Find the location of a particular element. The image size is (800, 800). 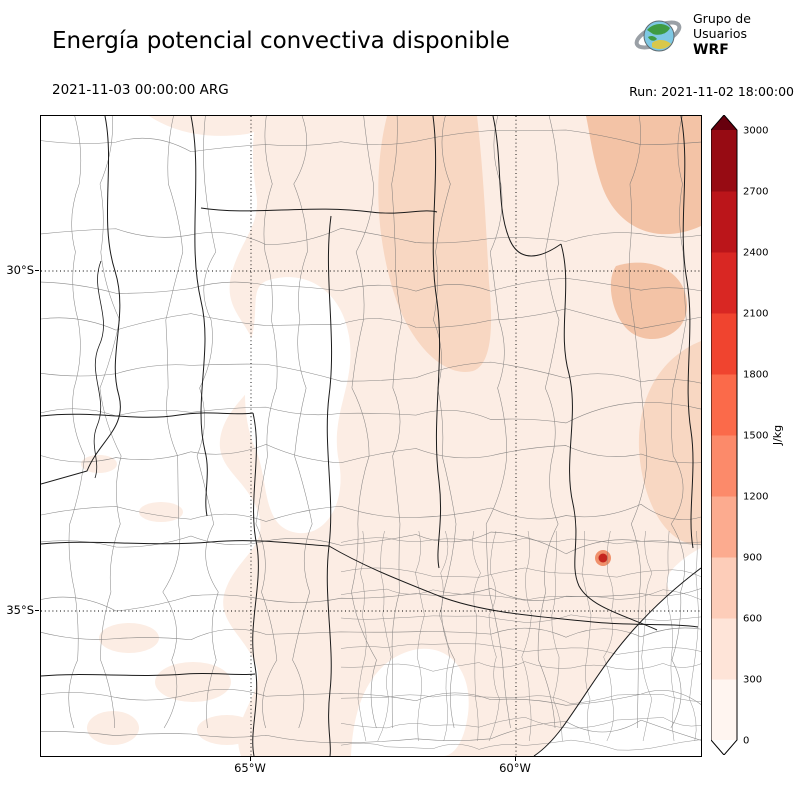

colorbar-over-arrow is located at coordinates (724, 122).